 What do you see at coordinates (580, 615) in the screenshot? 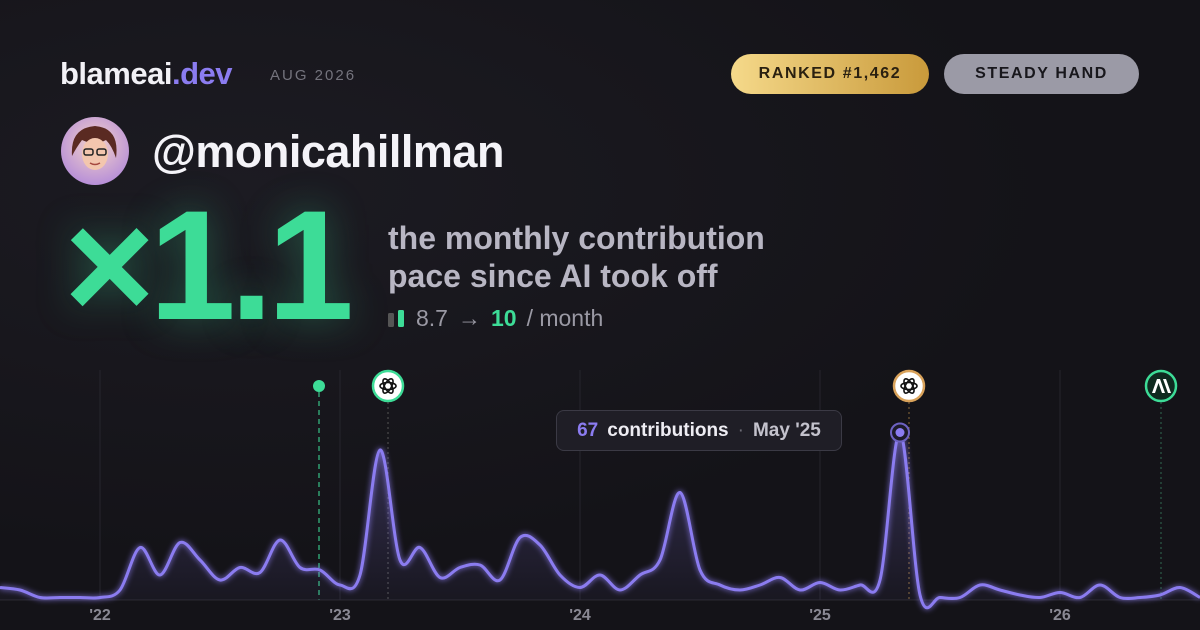
I see `x-tick-label: '24` at bounding box center [580, 615].